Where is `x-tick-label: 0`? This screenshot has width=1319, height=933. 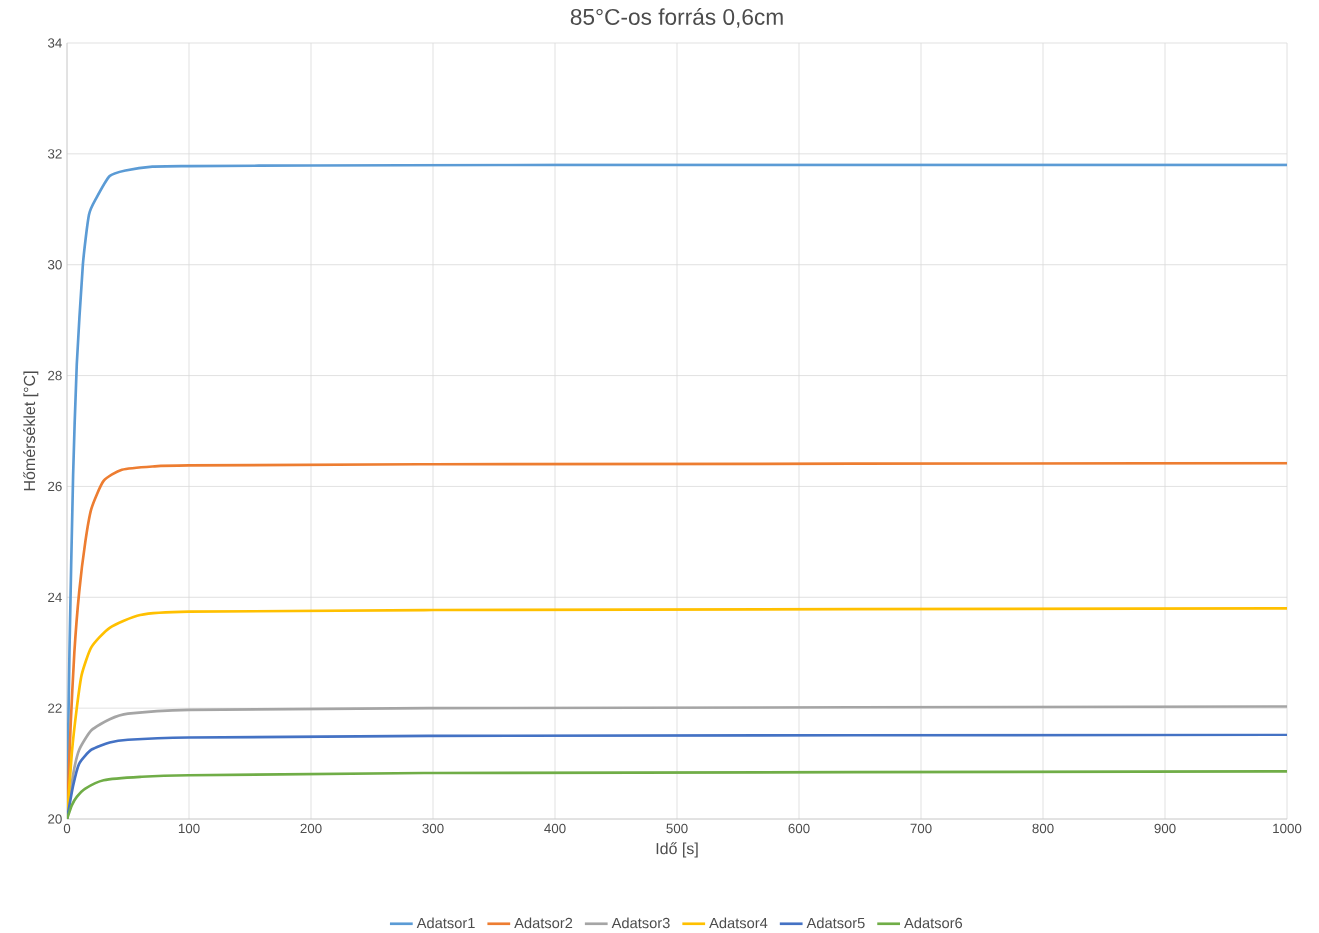
x-tick-label: 0 is located at coordinates (67, 828).